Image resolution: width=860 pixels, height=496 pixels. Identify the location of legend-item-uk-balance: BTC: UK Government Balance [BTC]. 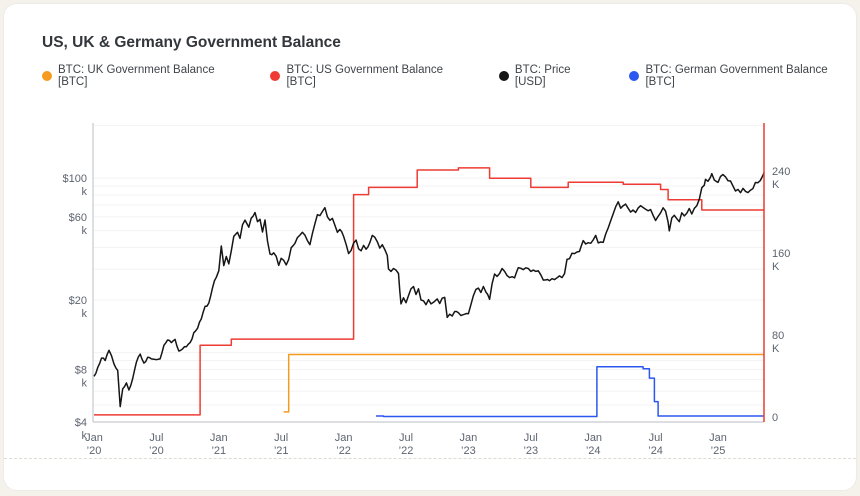
(142, 76).